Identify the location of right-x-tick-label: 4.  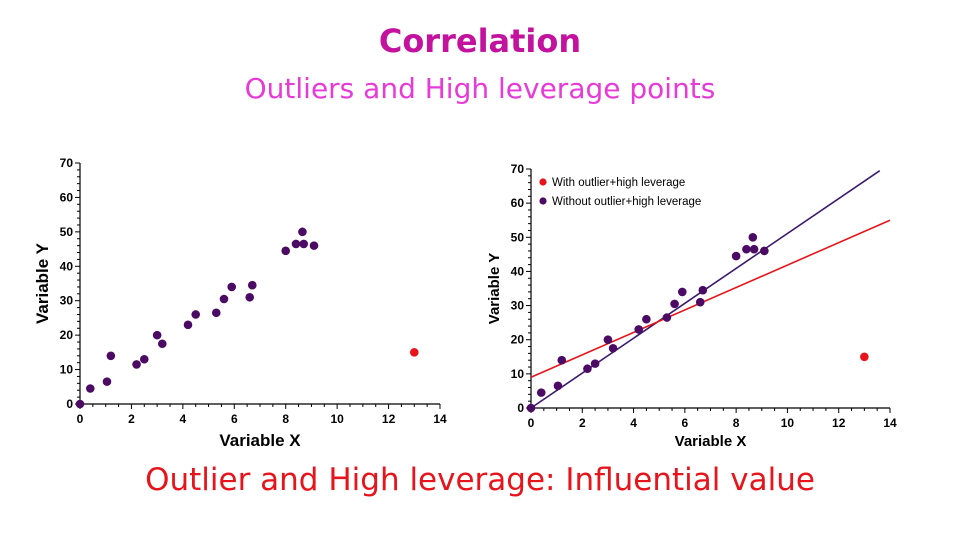
(633, 423).